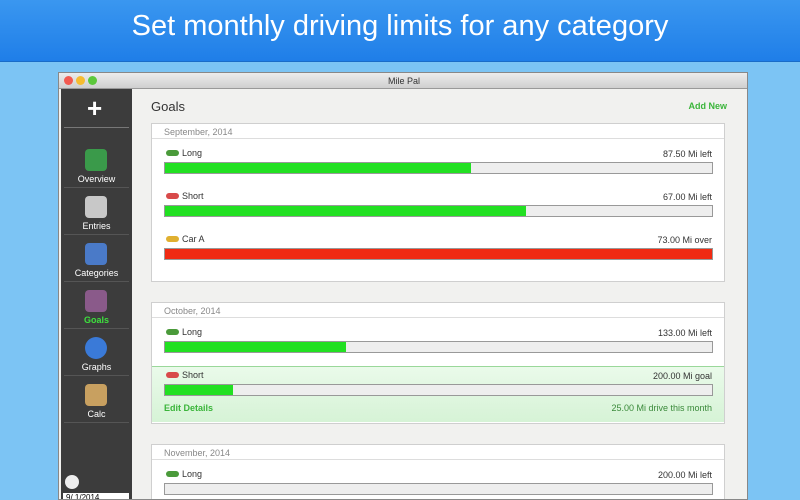 The width and height of the screenshot is (800, 500). What do you see at coordinates (684, 475) in the screenshot?
I see `goal-status: 200.00 Mi left` at bounding box center [684, 475].